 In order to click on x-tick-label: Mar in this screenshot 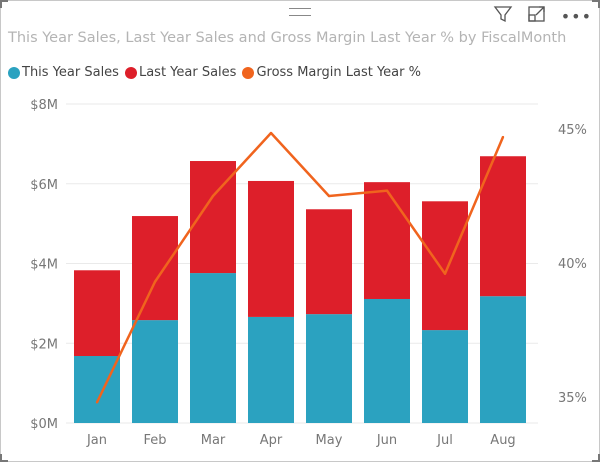, I will do `click(213, 440)`.